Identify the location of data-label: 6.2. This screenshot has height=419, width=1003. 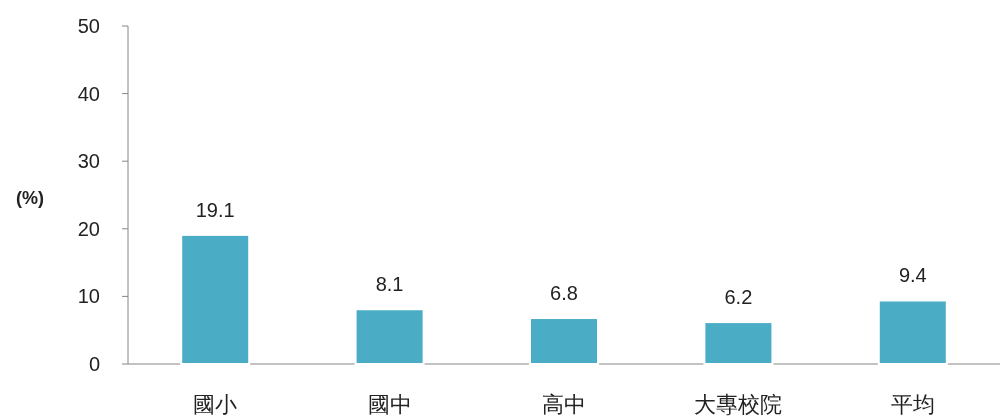
(738, 297).